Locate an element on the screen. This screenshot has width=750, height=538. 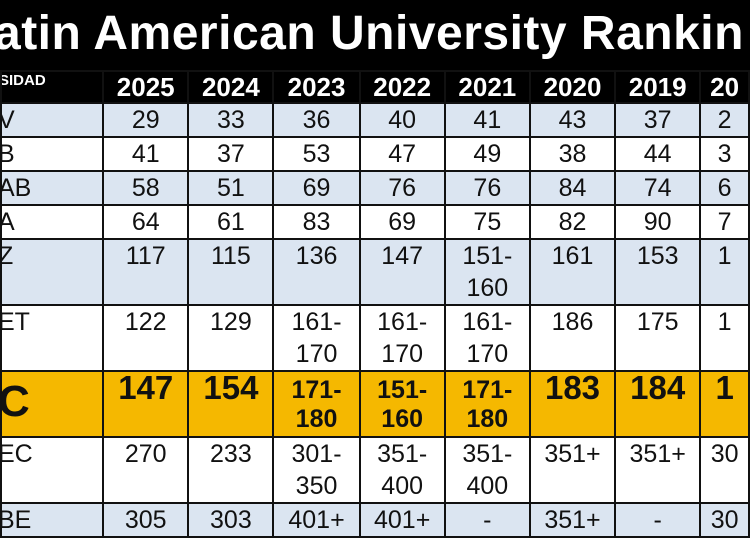
rank-value: 170 is located at coordinates (487, 354).